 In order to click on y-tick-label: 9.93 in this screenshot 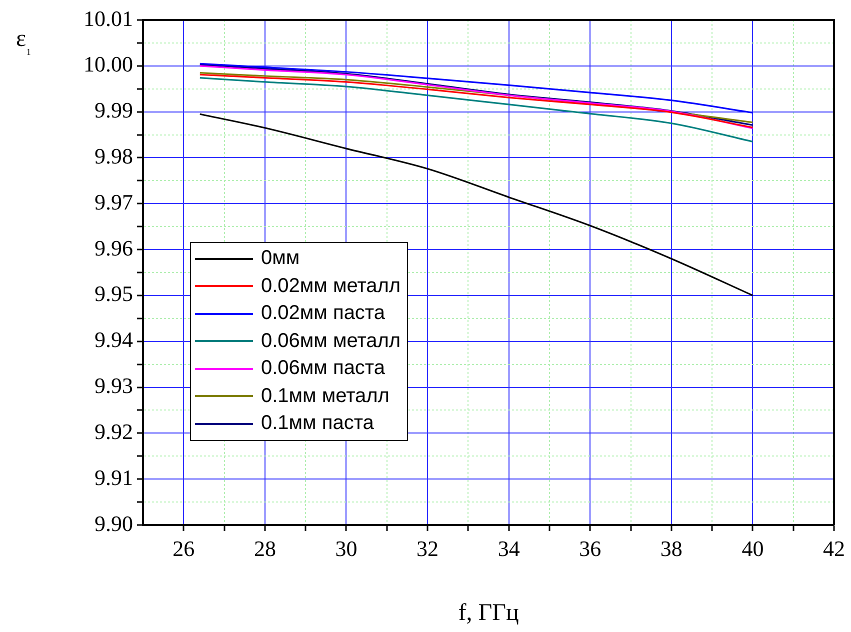, I will do `click(113, 385)`.